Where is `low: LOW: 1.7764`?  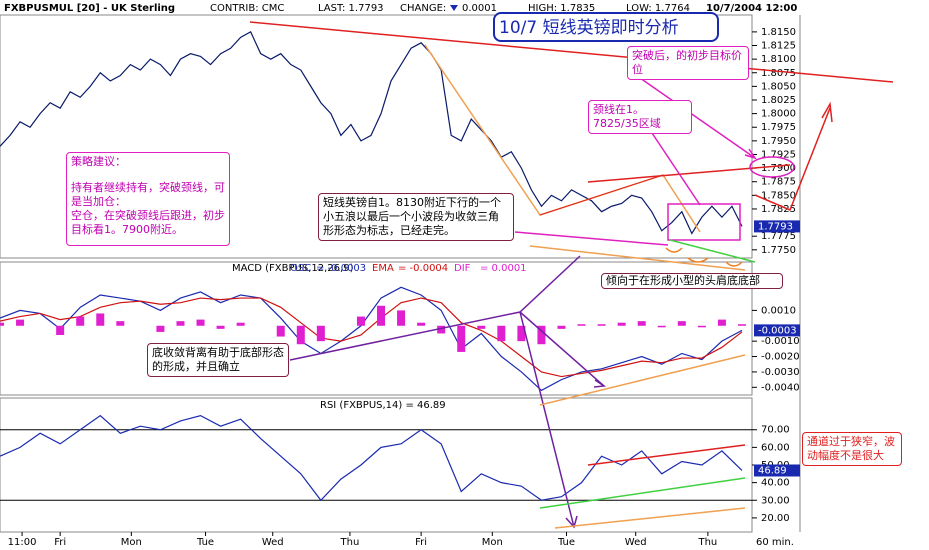
low: LOW: 1.7764 is located at coordinates (658, 8).